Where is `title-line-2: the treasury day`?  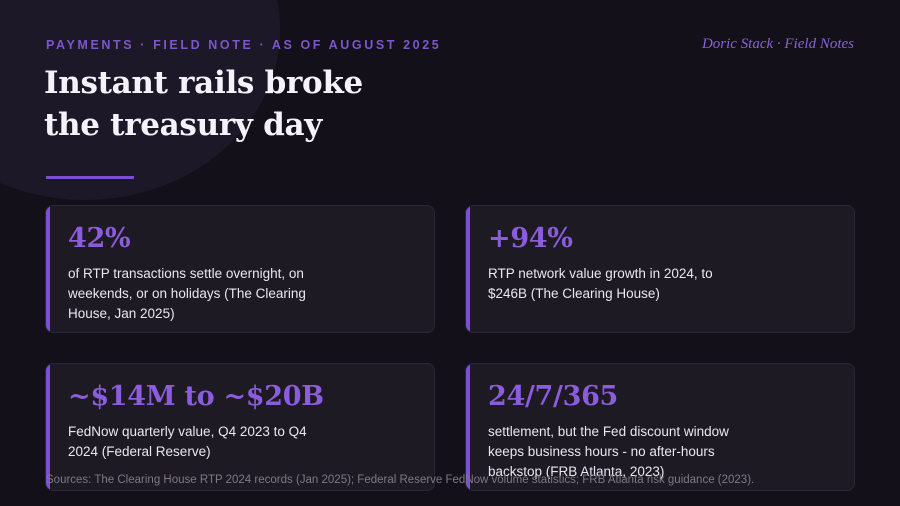 title-line-2: the treasury day is located at coordinates (183, 125).